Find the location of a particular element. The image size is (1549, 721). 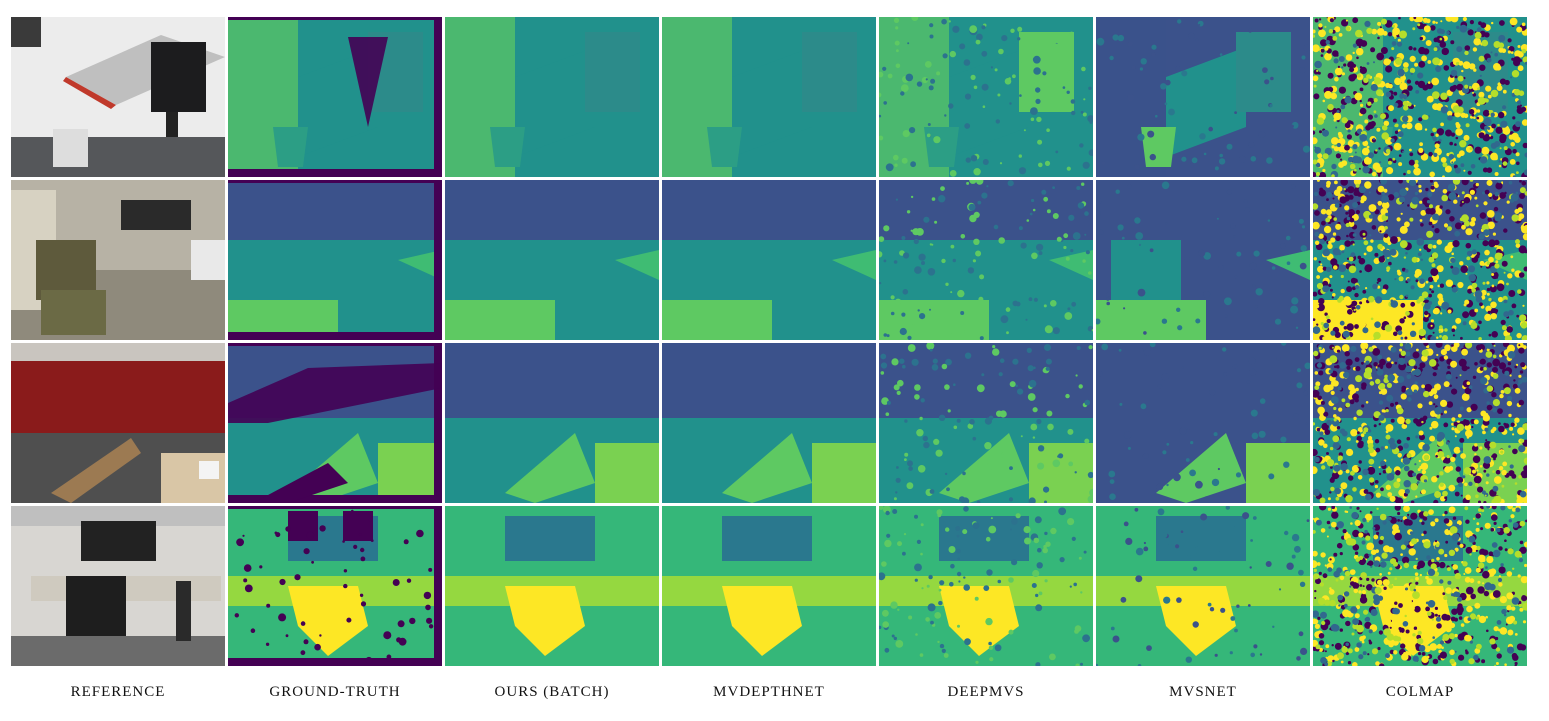

caption-mvsnet: MVSNET is located at coordinates (1203, 692).